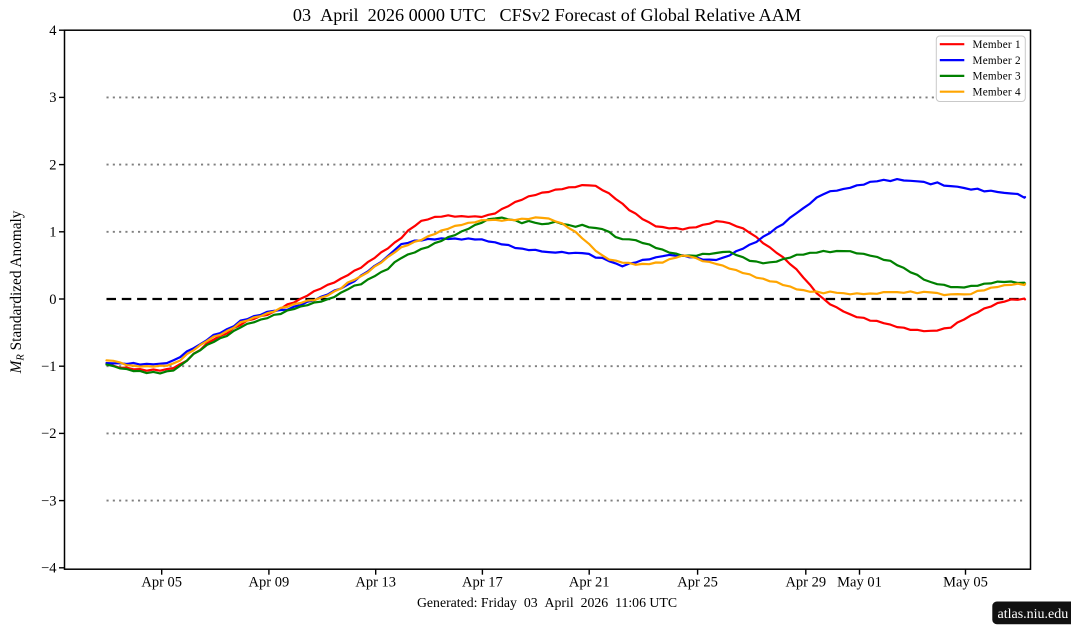 The width and height of the screenshot is (1071, 643). What do you see at coordinates (589, 583) in the screenshot?
I see `svg-text: Apr 21` at bounding box center [589, 583].